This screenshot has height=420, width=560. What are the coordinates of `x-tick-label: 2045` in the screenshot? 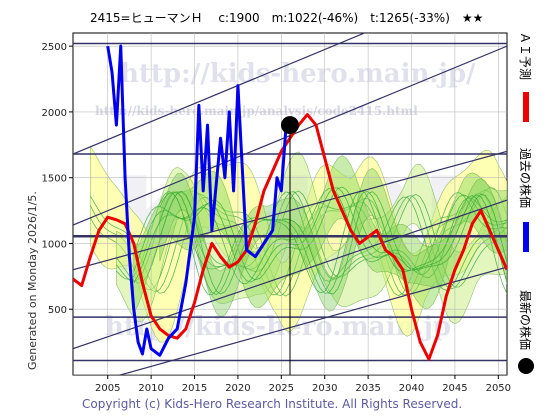 It's located at (454, 388).